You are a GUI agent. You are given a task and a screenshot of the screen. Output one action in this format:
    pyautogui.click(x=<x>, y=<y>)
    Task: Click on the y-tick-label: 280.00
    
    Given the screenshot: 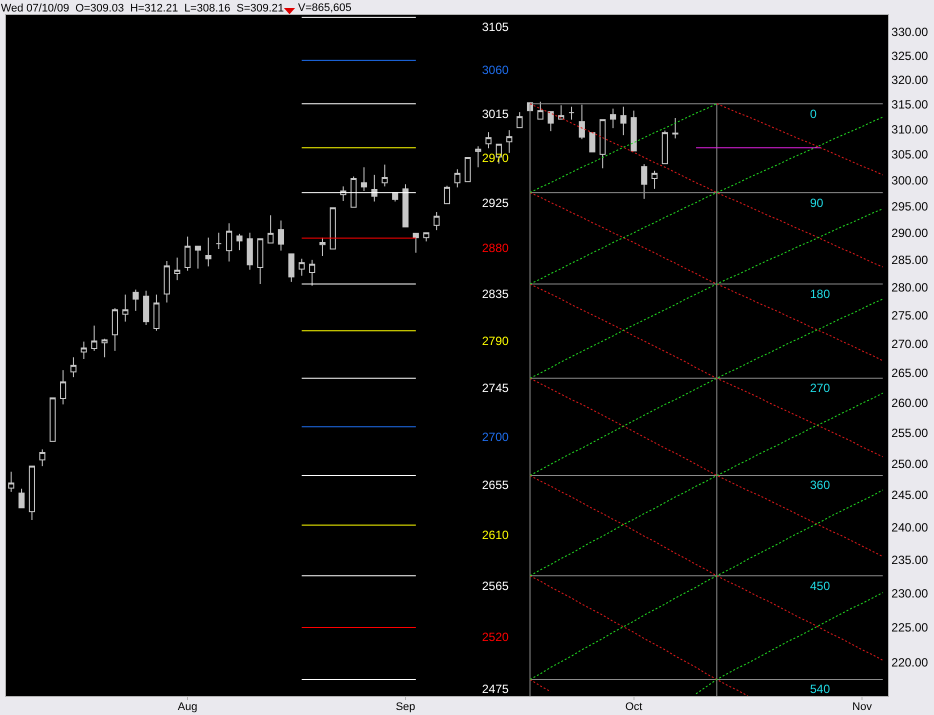 What is the action you would take?
    pyautogui.click(x=909, y=287)
    